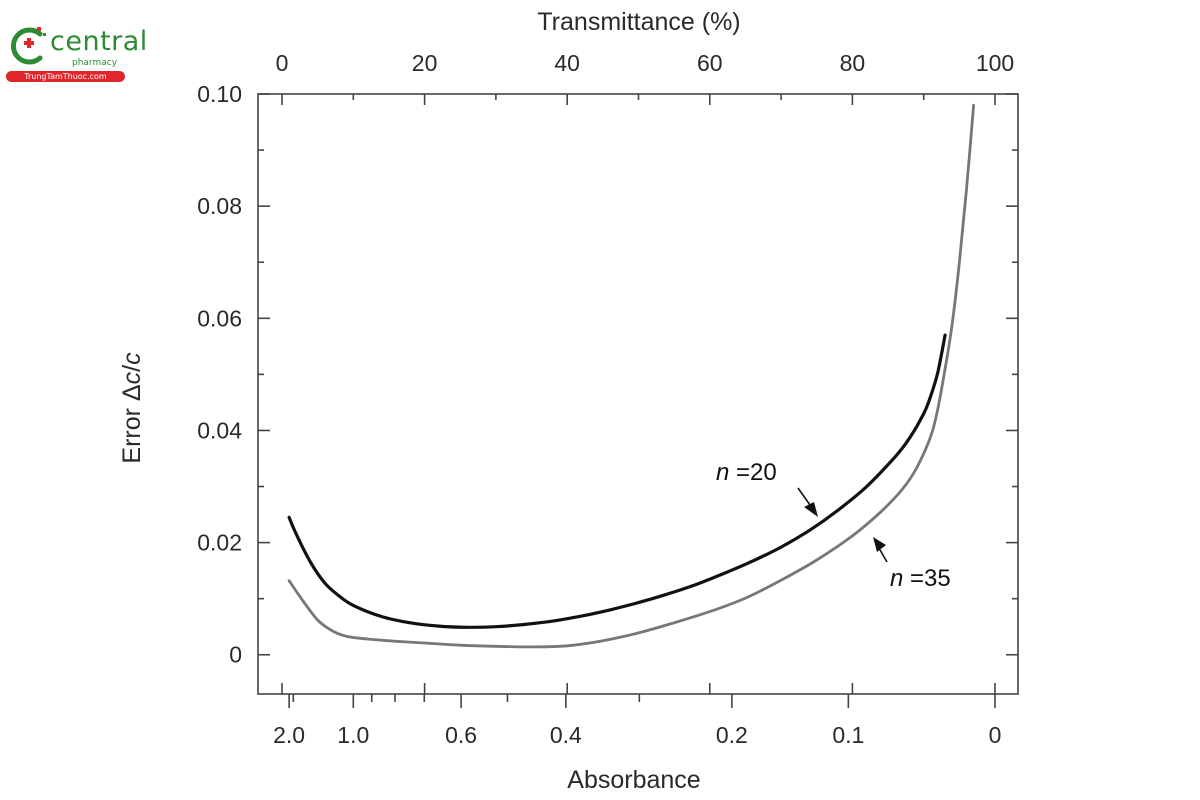 The width and height of the screenshot is (1200, 800). I want to click on bottom-tick-label: 2.0, so click(289, 735).